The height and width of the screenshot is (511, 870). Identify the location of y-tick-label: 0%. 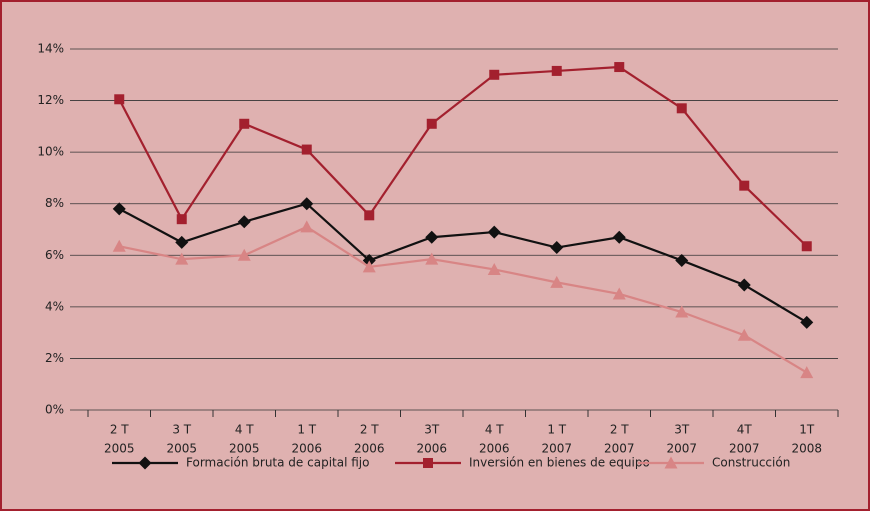
(54, 410).